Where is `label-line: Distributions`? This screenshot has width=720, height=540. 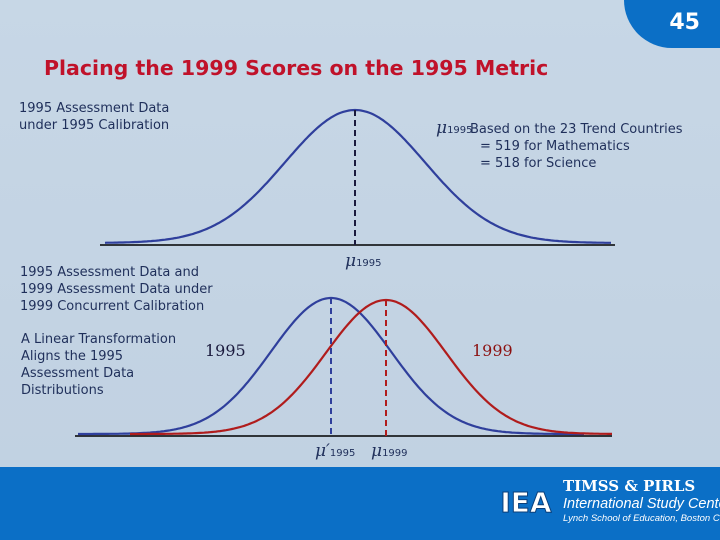 label-line: Distributions is located at coordinates (62, 390).